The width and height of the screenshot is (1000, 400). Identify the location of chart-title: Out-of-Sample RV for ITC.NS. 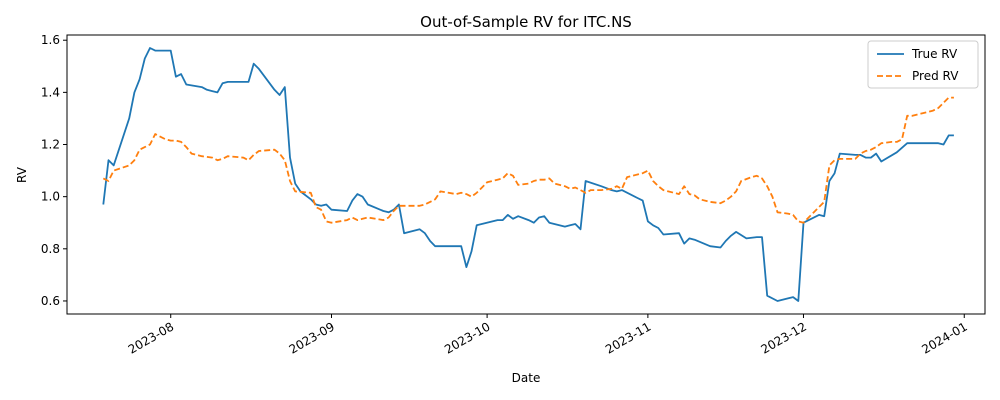
(526, 22).